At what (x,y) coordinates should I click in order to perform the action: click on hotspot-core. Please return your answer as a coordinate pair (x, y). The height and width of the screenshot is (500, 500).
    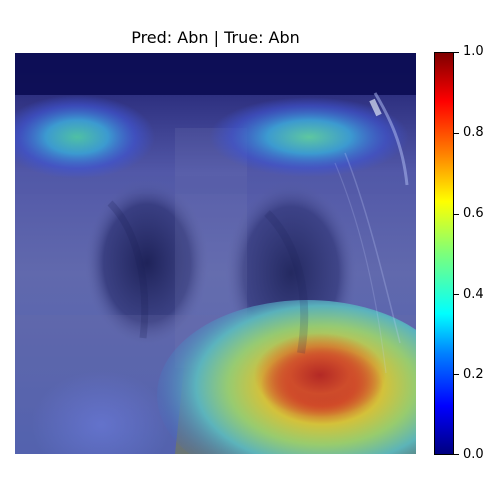
    Looking at the image, I should click on (320, 375).